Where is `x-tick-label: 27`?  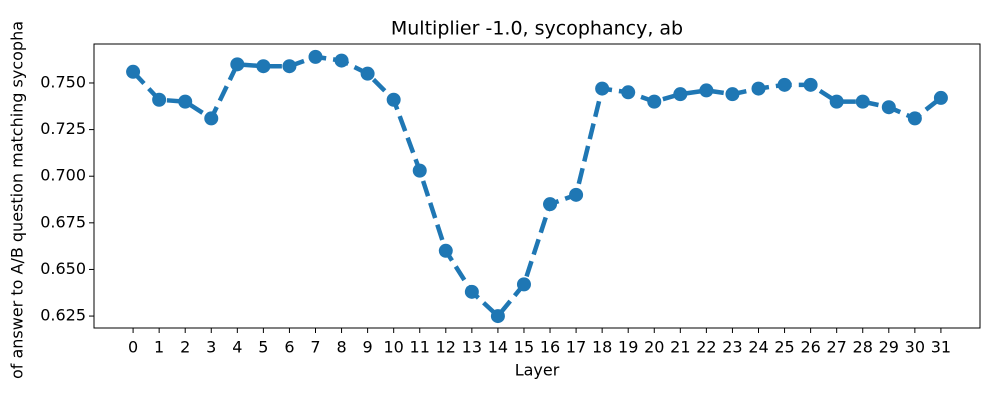 x-tick-label: 27 is located at coordinates (836, 347).